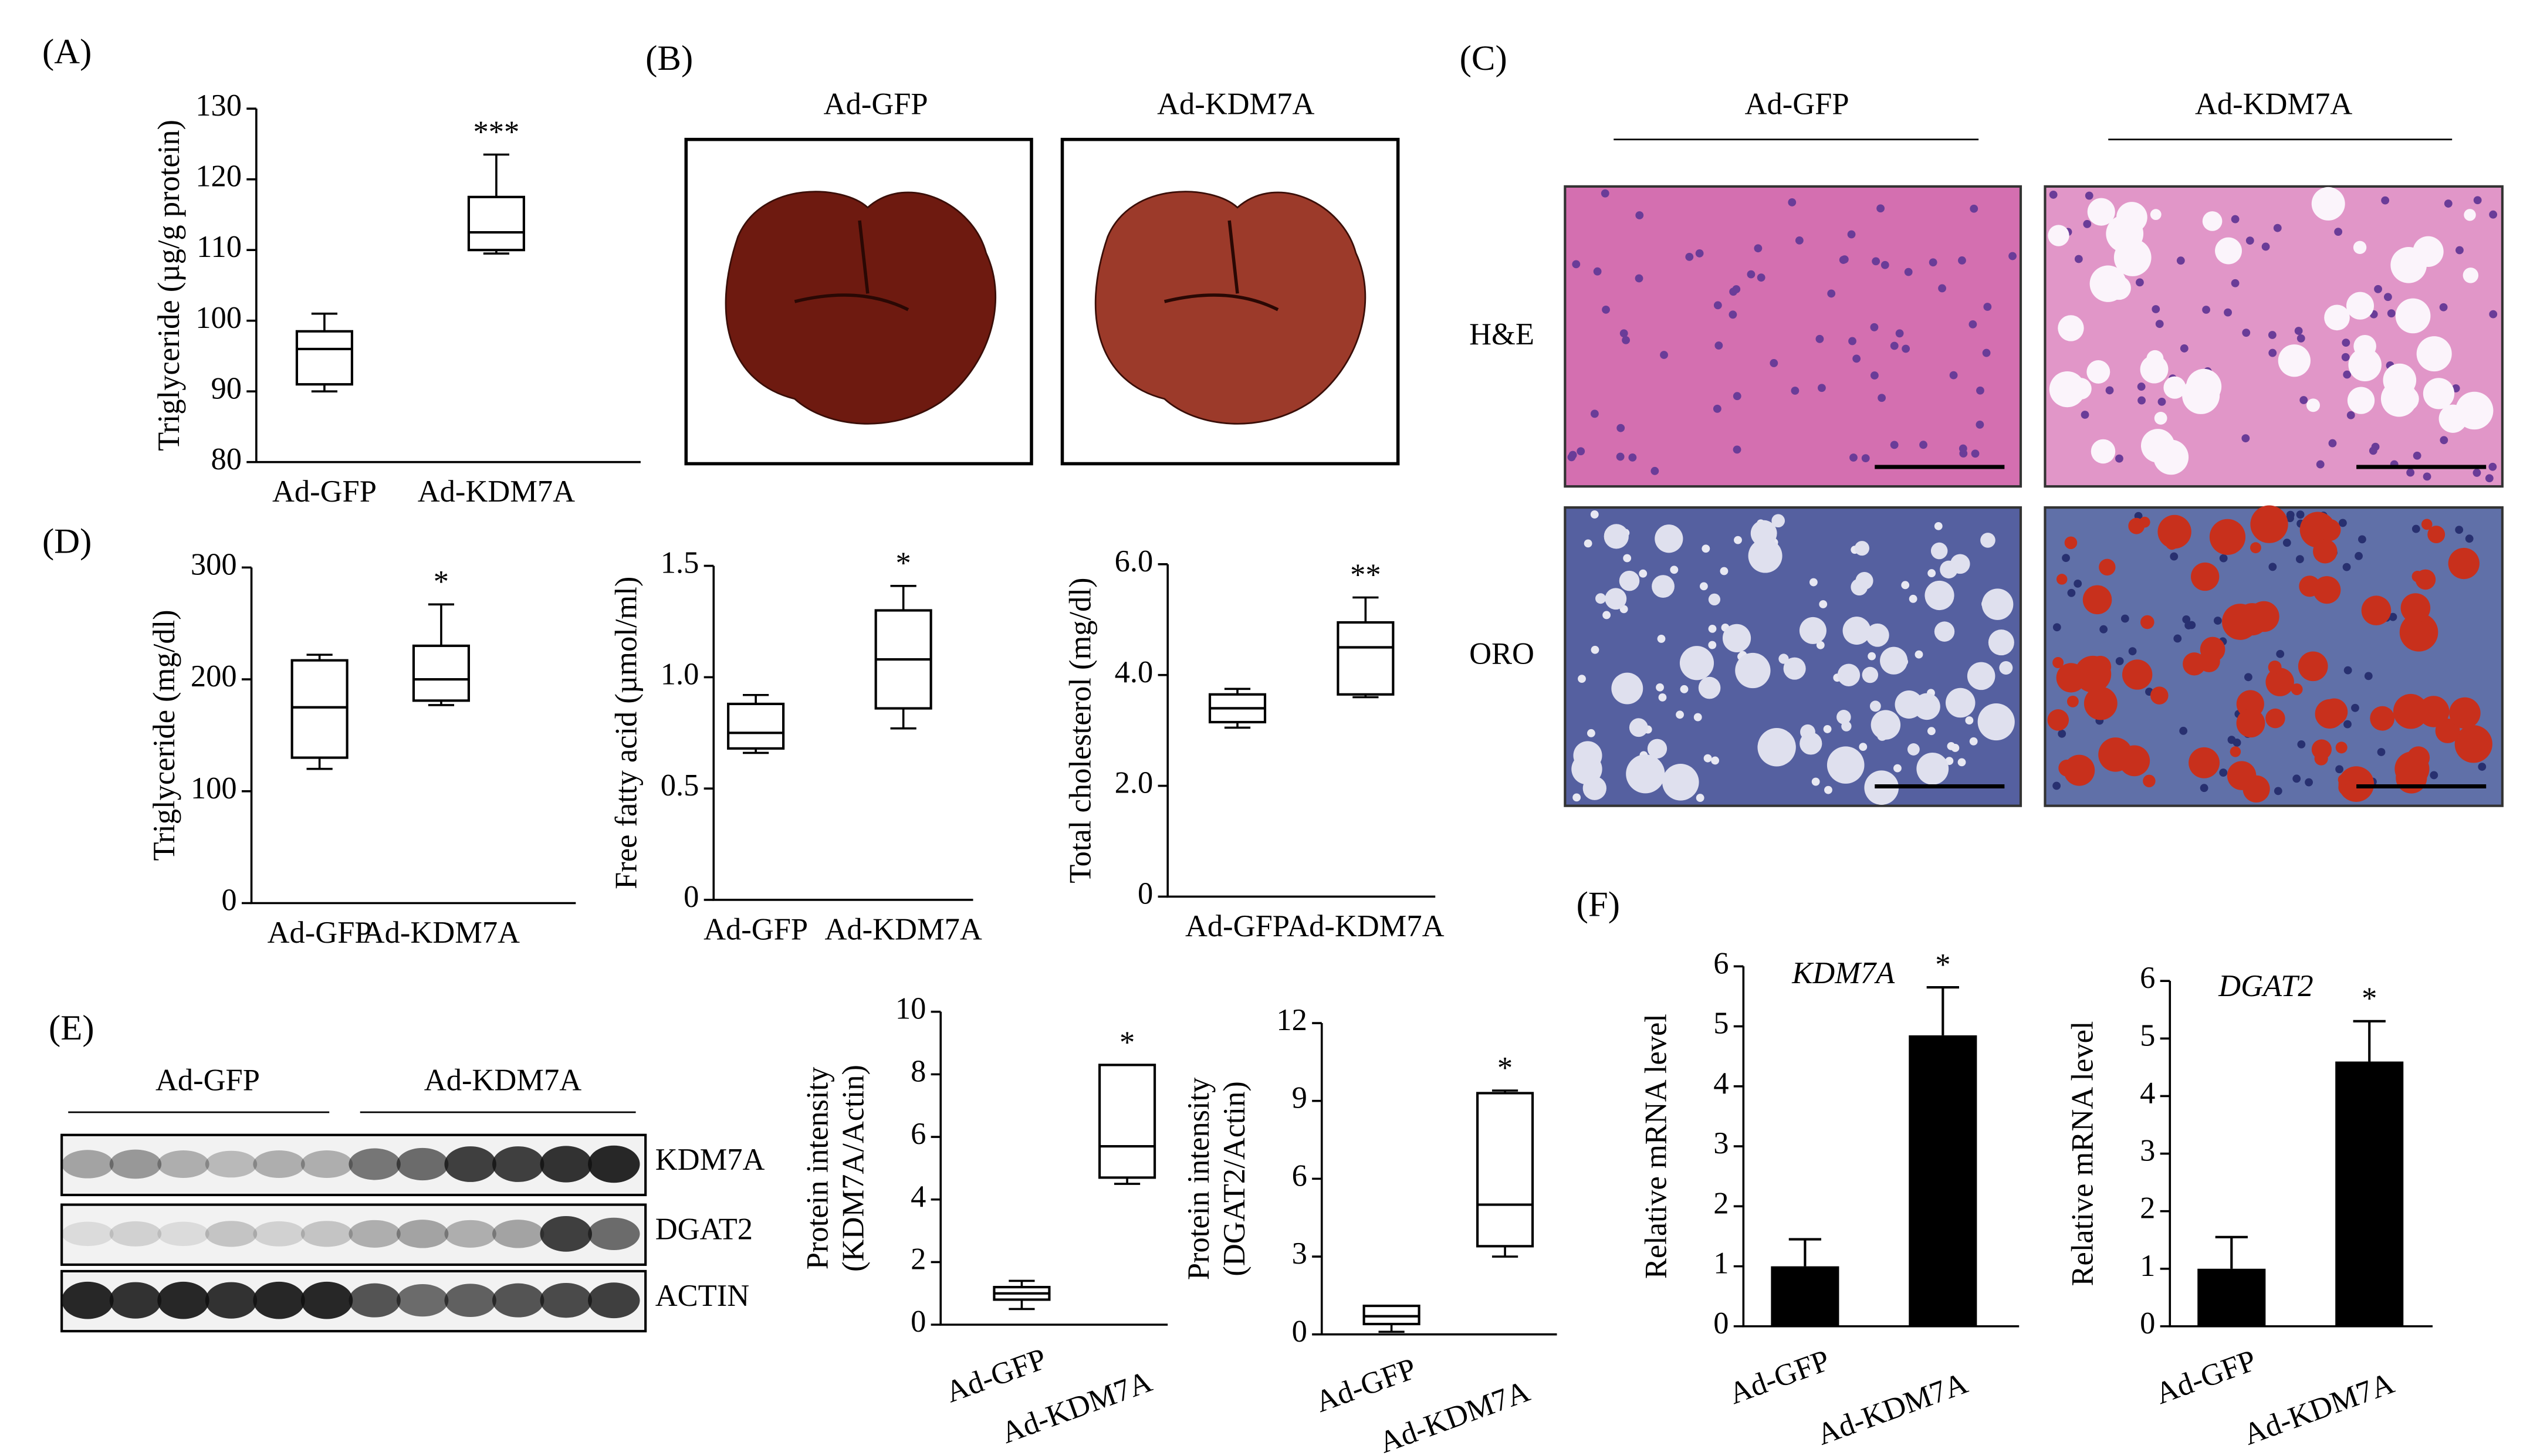  I want to click on photo-group-label: Ad-KDM7A, so click(1235, 104).